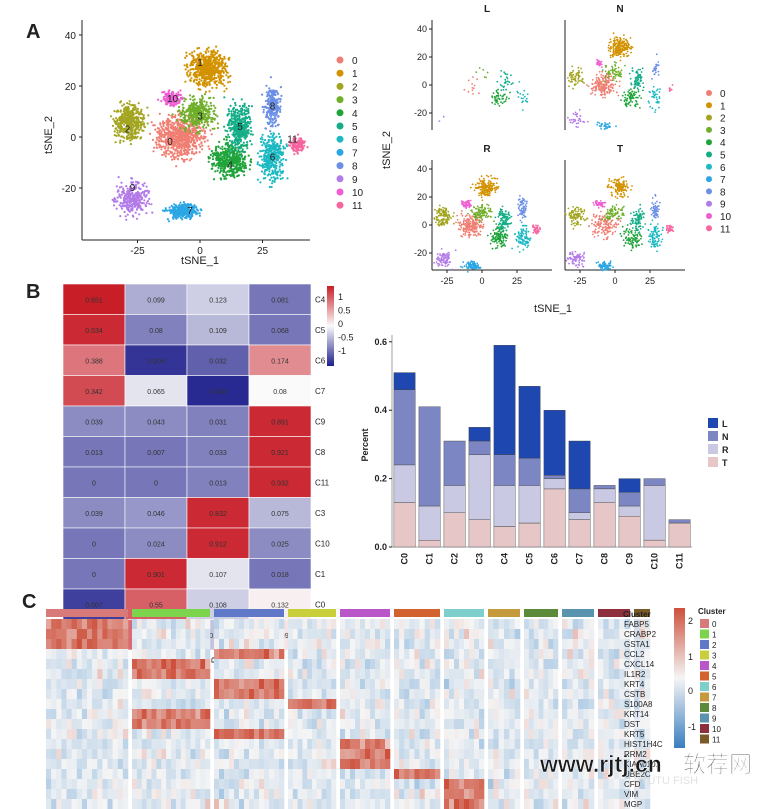 Image resolution: width=782 pixels, height=809 pixels. I want to click on bar-category-label: C7, so click(580, 559).